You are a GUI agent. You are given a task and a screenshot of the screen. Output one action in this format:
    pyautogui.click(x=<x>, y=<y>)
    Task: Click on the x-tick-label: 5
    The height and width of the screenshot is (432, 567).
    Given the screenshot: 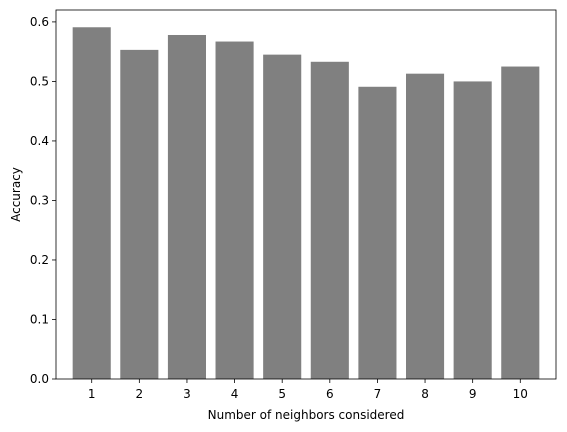 What is the action you would take?
    pyautogui.click(x=282, y=394)
    